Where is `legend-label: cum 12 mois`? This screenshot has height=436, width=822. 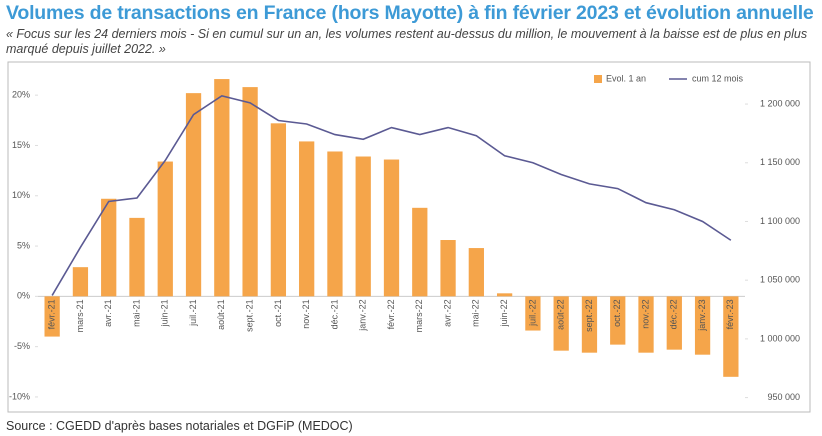
legend-label: cum 12 mois is located at coordinates (718, 78).